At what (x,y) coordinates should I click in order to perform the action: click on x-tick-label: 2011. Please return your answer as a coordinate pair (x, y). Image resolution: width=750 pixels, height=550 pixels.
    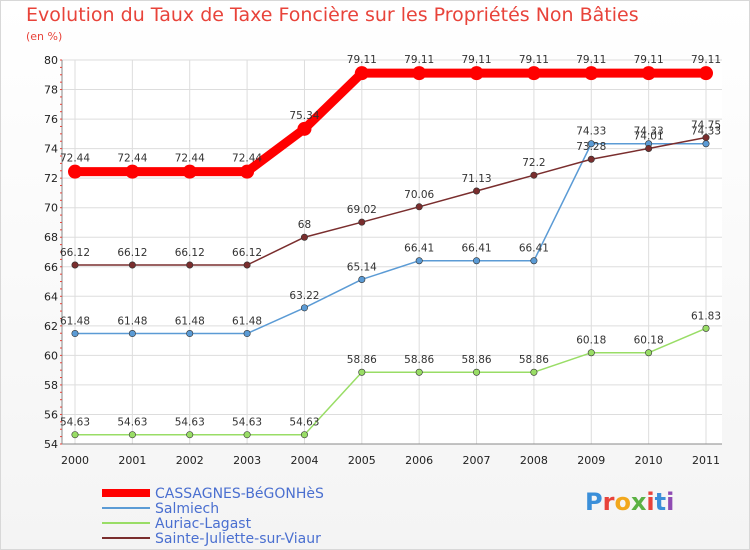
    Looking at the image, I should click on (706, 460).